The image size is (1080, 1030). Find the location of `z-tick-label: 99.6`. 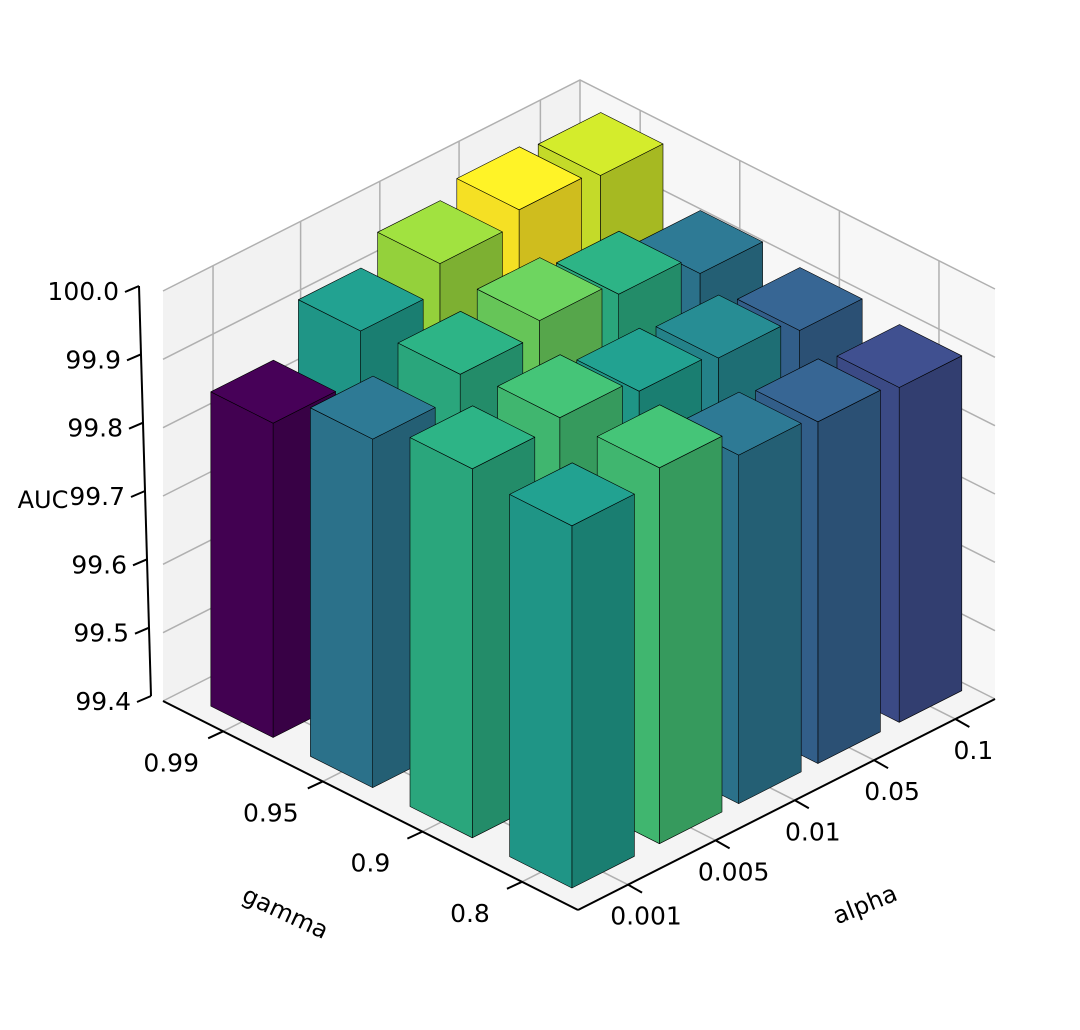

z-tick-label: 99.6 is located at coordinates (99, 564).